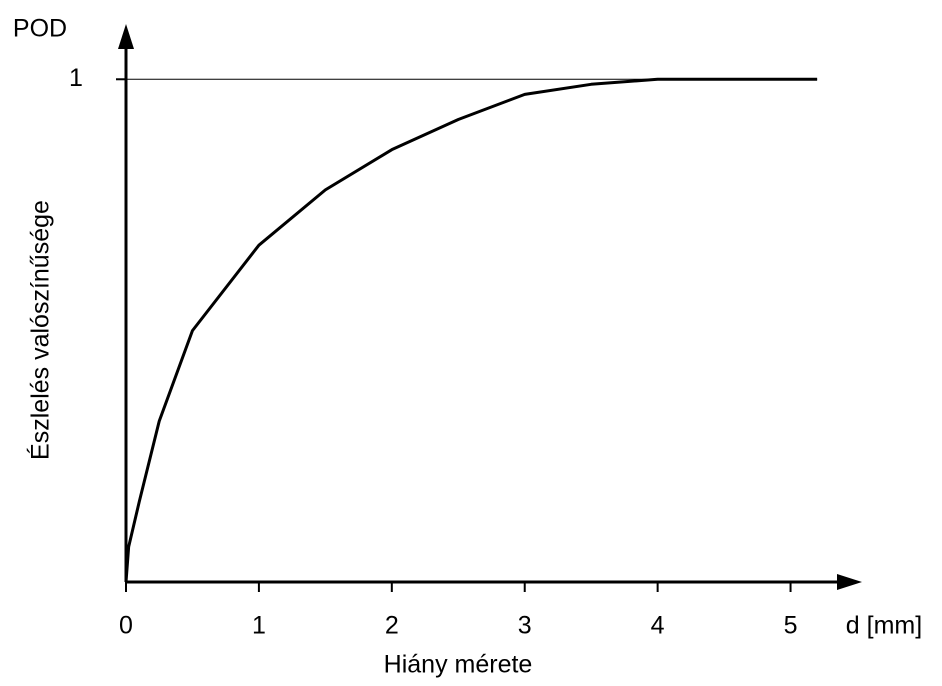  Describe the element at coordinates (849, 582) in the screenshot. I see `x-axis-arrow` at that location.